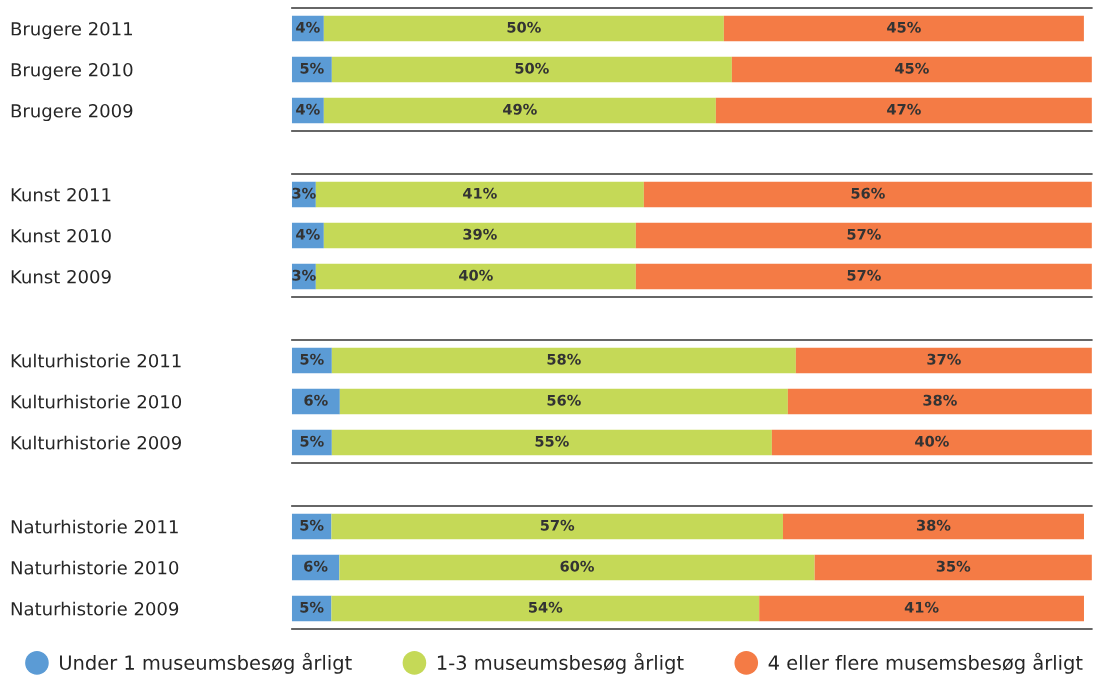 This screenshot has height=679, width=1093. What do you see at coordinates (61, 194) in the screenshot?
I see `y-tick-label: Kunst 2011` at bounding box center [61, 194].